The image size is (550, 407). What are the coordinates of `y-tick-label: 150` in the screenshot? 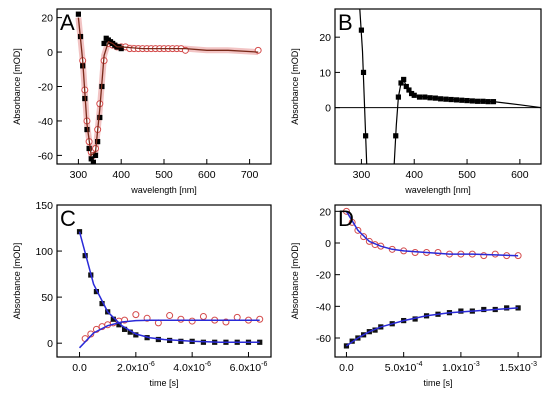 It's located at (44, 206).